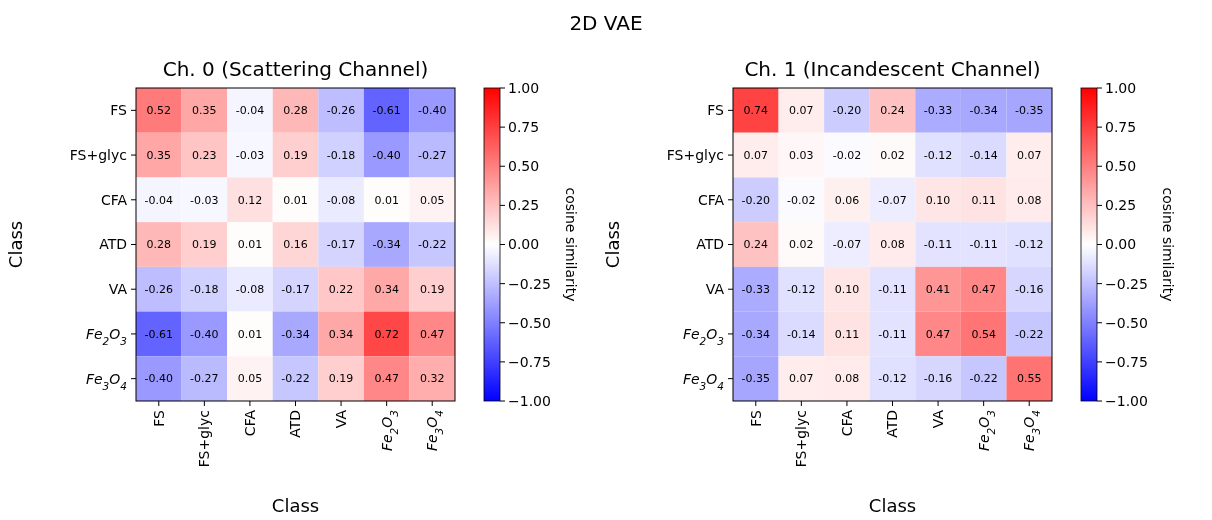  I want to click on x-tick-label: FS, so click(158, 418).